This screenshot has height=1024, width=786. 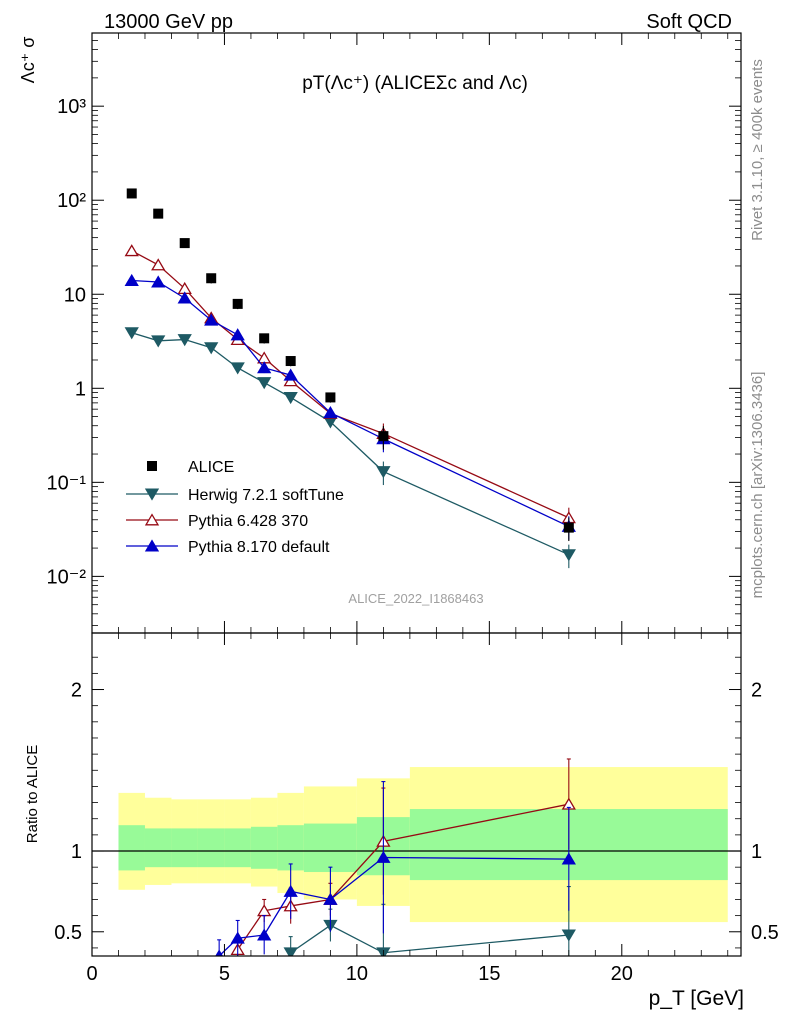 I want to click on ratio-y-tick-label-right: 0.5, so click(x=765, y=933).